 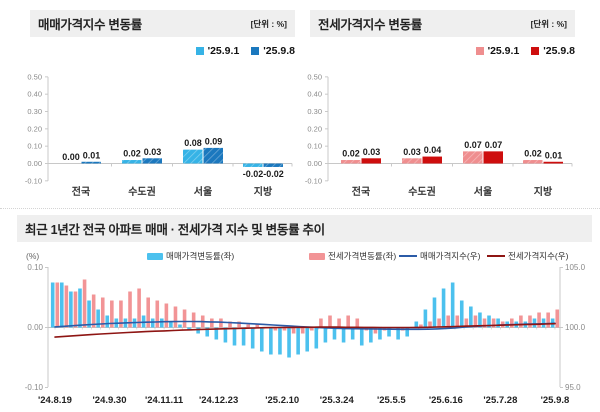 I want to click on sales-legend-item-1: '25.9.1, so click(x=217, y=51).